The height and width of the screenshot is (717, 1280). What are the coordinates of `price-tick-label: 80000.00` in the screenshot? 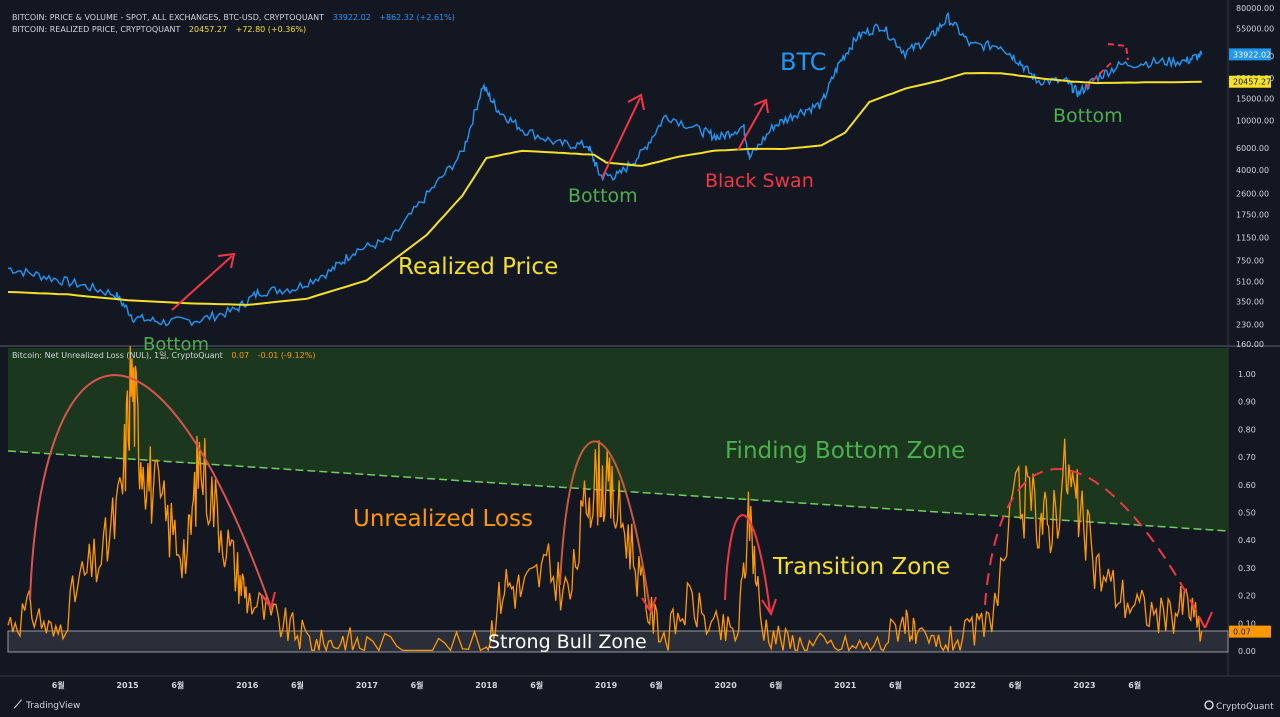 It's located at (1255, 8).